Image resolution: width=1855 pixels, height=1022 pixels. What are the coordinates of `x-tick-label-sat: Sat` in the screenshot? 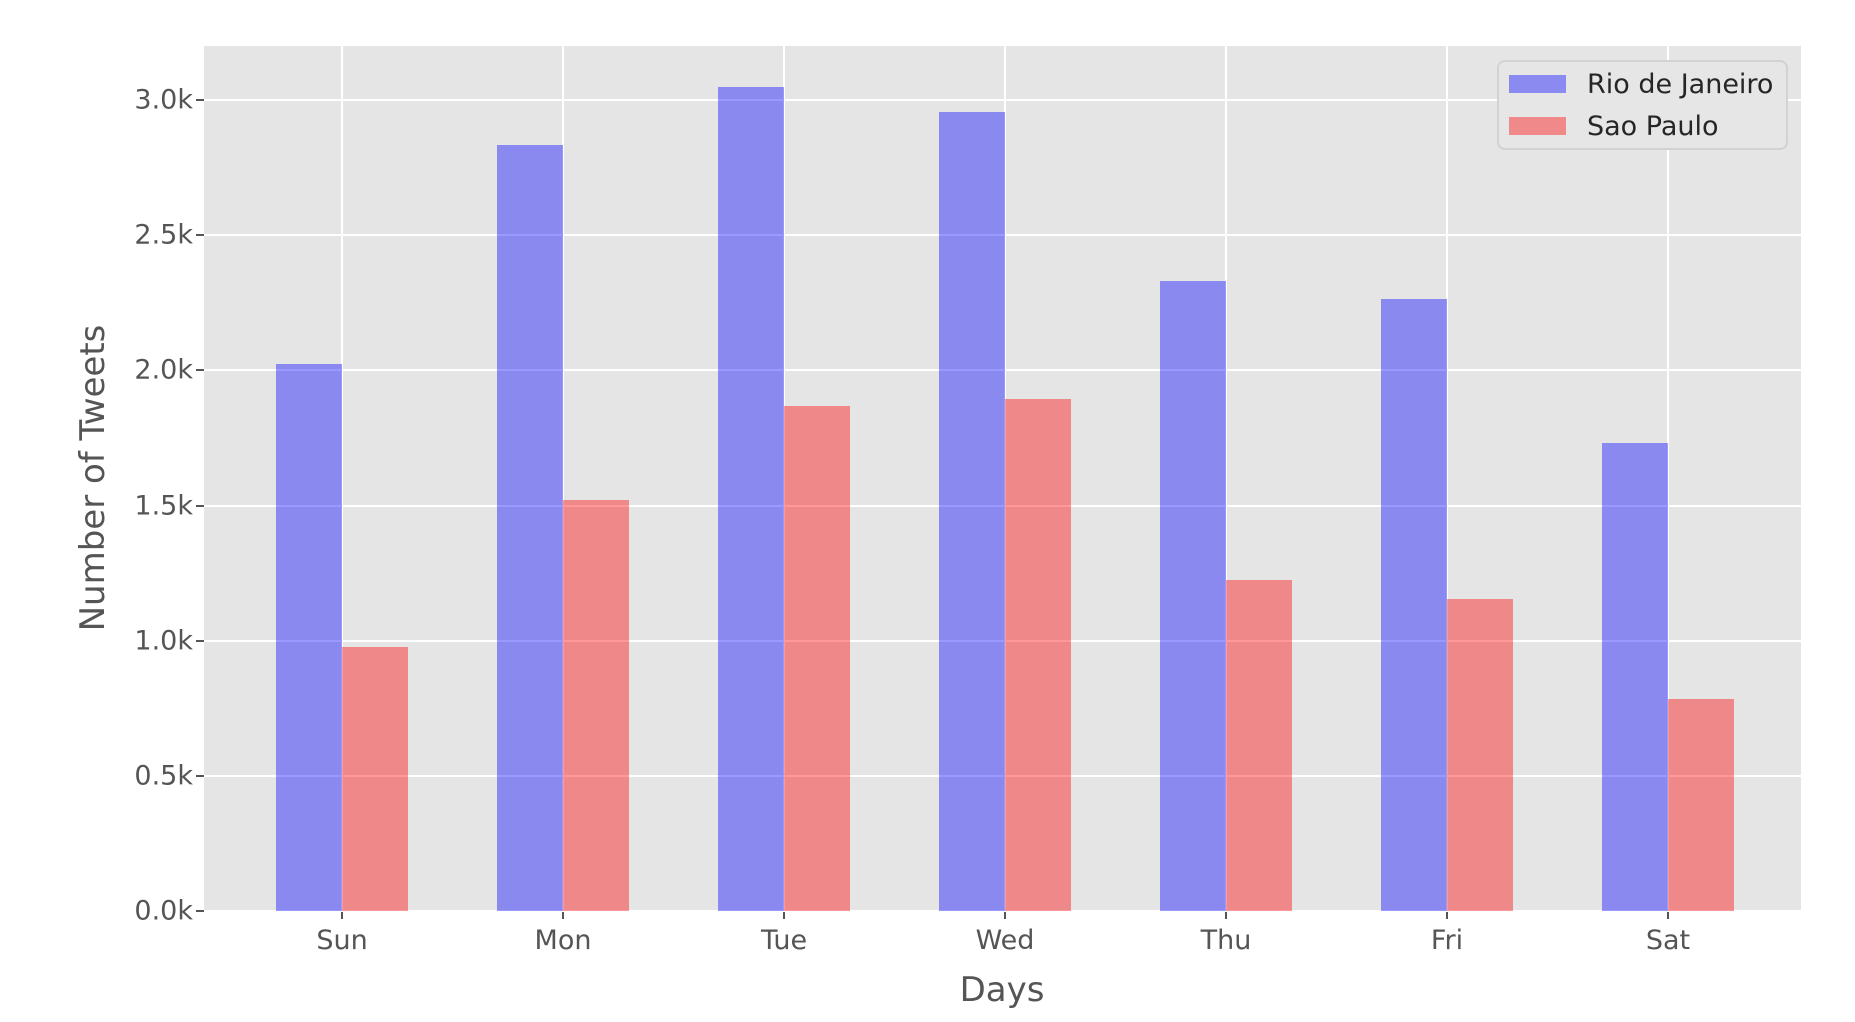 It's located at (1668, 940).